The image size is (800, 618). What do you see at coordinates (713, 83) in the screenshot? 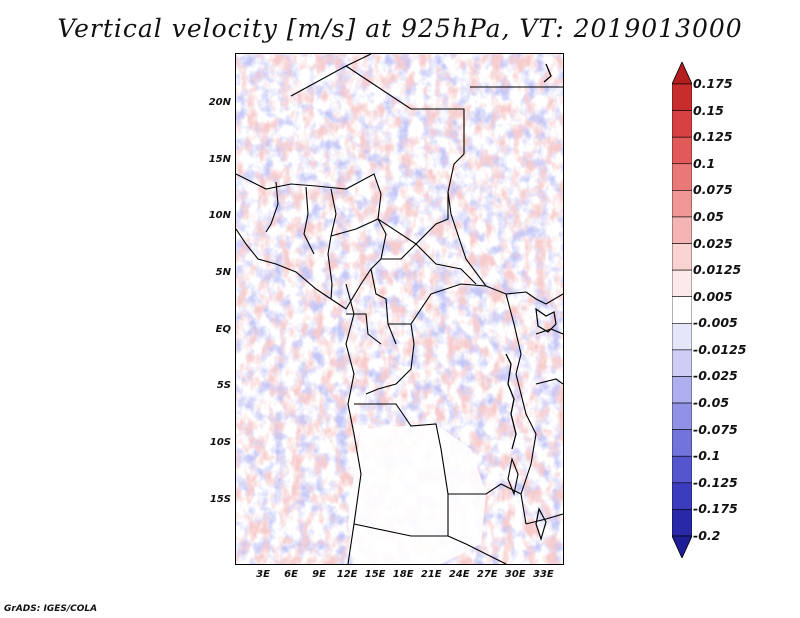
I see `colorbar-label: 0.175` at bounding box center [713, 83].